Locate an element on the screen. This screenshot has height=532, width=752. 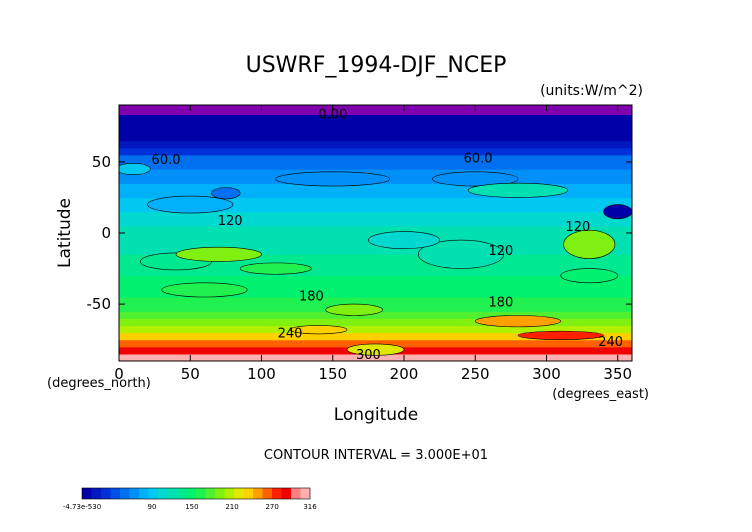
x-tick-label: 150 is located at coordinates (332, 374).